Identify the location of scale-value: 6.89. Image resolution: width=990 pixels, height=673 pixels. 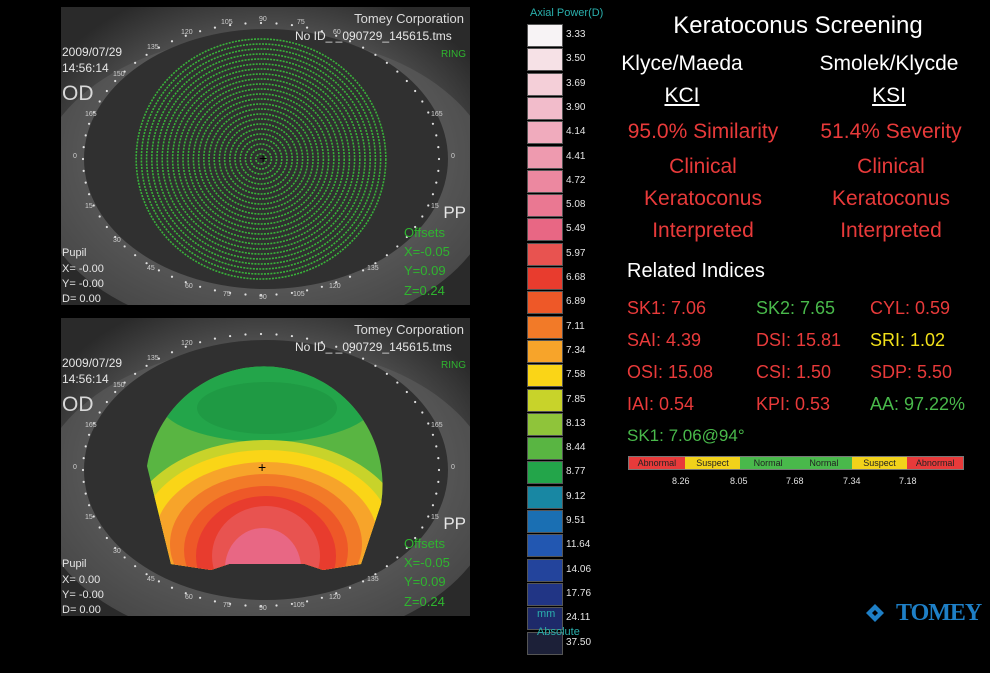
(576, 302).